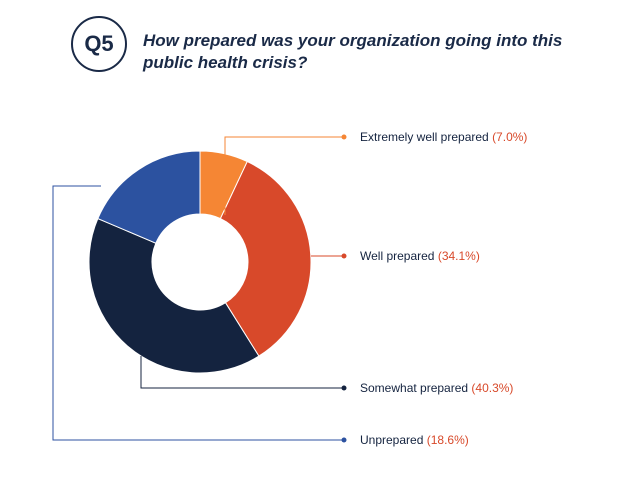  Describe the element at coordinates (415, 388) in the screenshot. I see `slice-category-3: Somewhat prepared` at that location.